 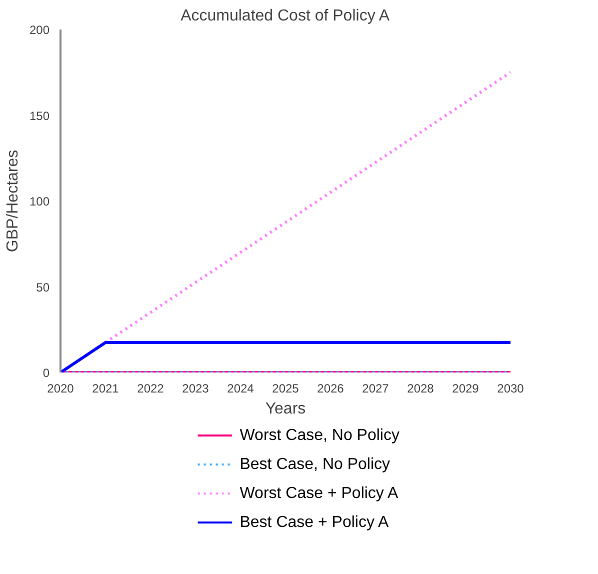 I want to click on x-tick-label: 2026, so click(x=330, y=389).